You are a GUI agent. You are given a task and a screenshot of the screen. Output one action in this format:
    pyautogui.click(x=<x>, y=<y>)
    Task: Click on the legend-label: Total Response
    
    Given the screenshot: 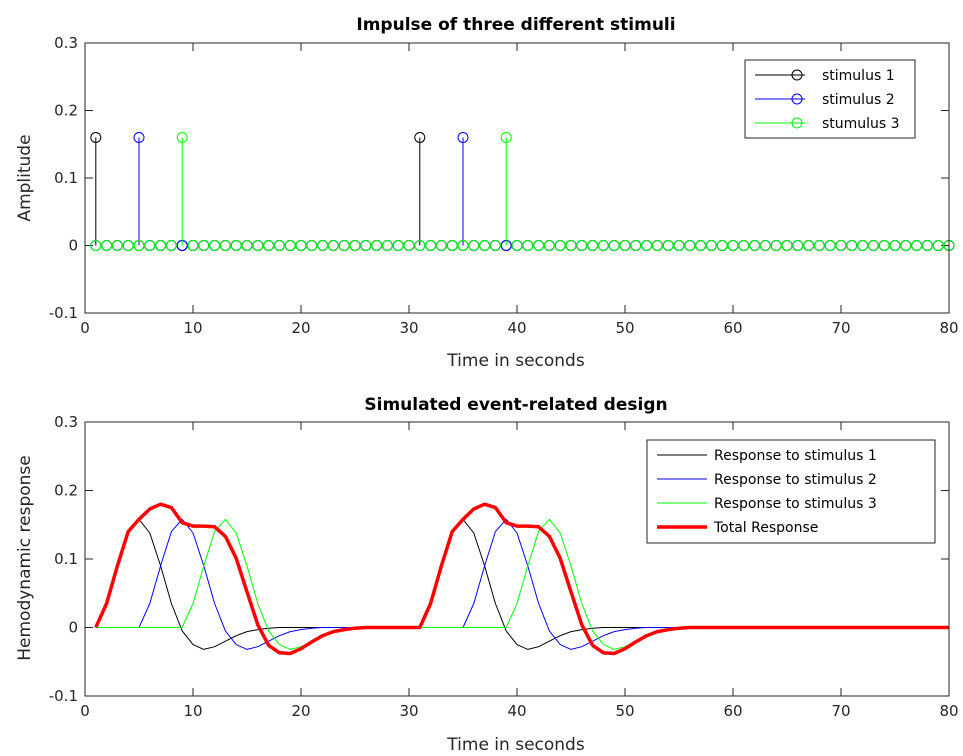 What is the action you would take?
    pyautogui.click(x=765, y=528)
    